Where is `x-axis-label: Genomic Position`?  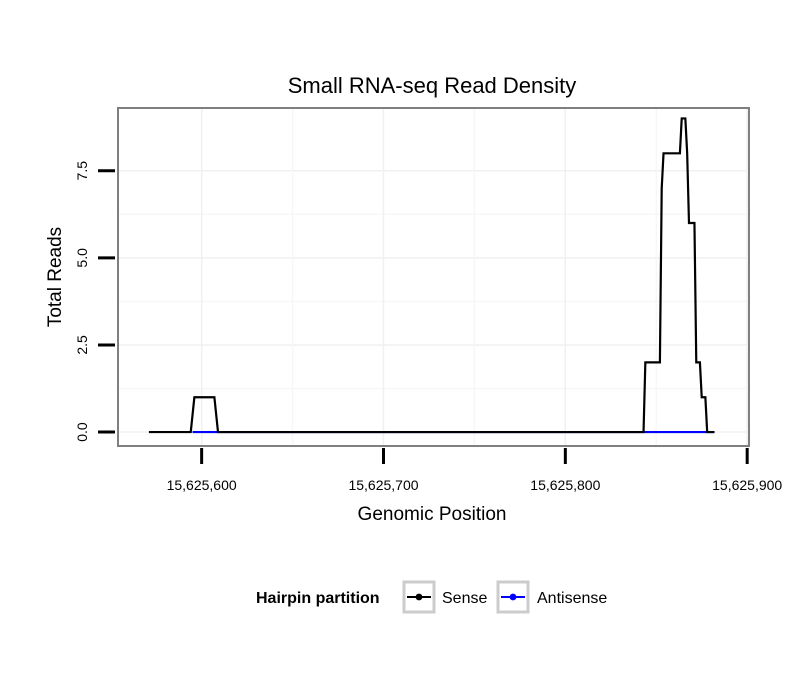
x-axis-label: Genomic Position is located at coordinates (432, 514).